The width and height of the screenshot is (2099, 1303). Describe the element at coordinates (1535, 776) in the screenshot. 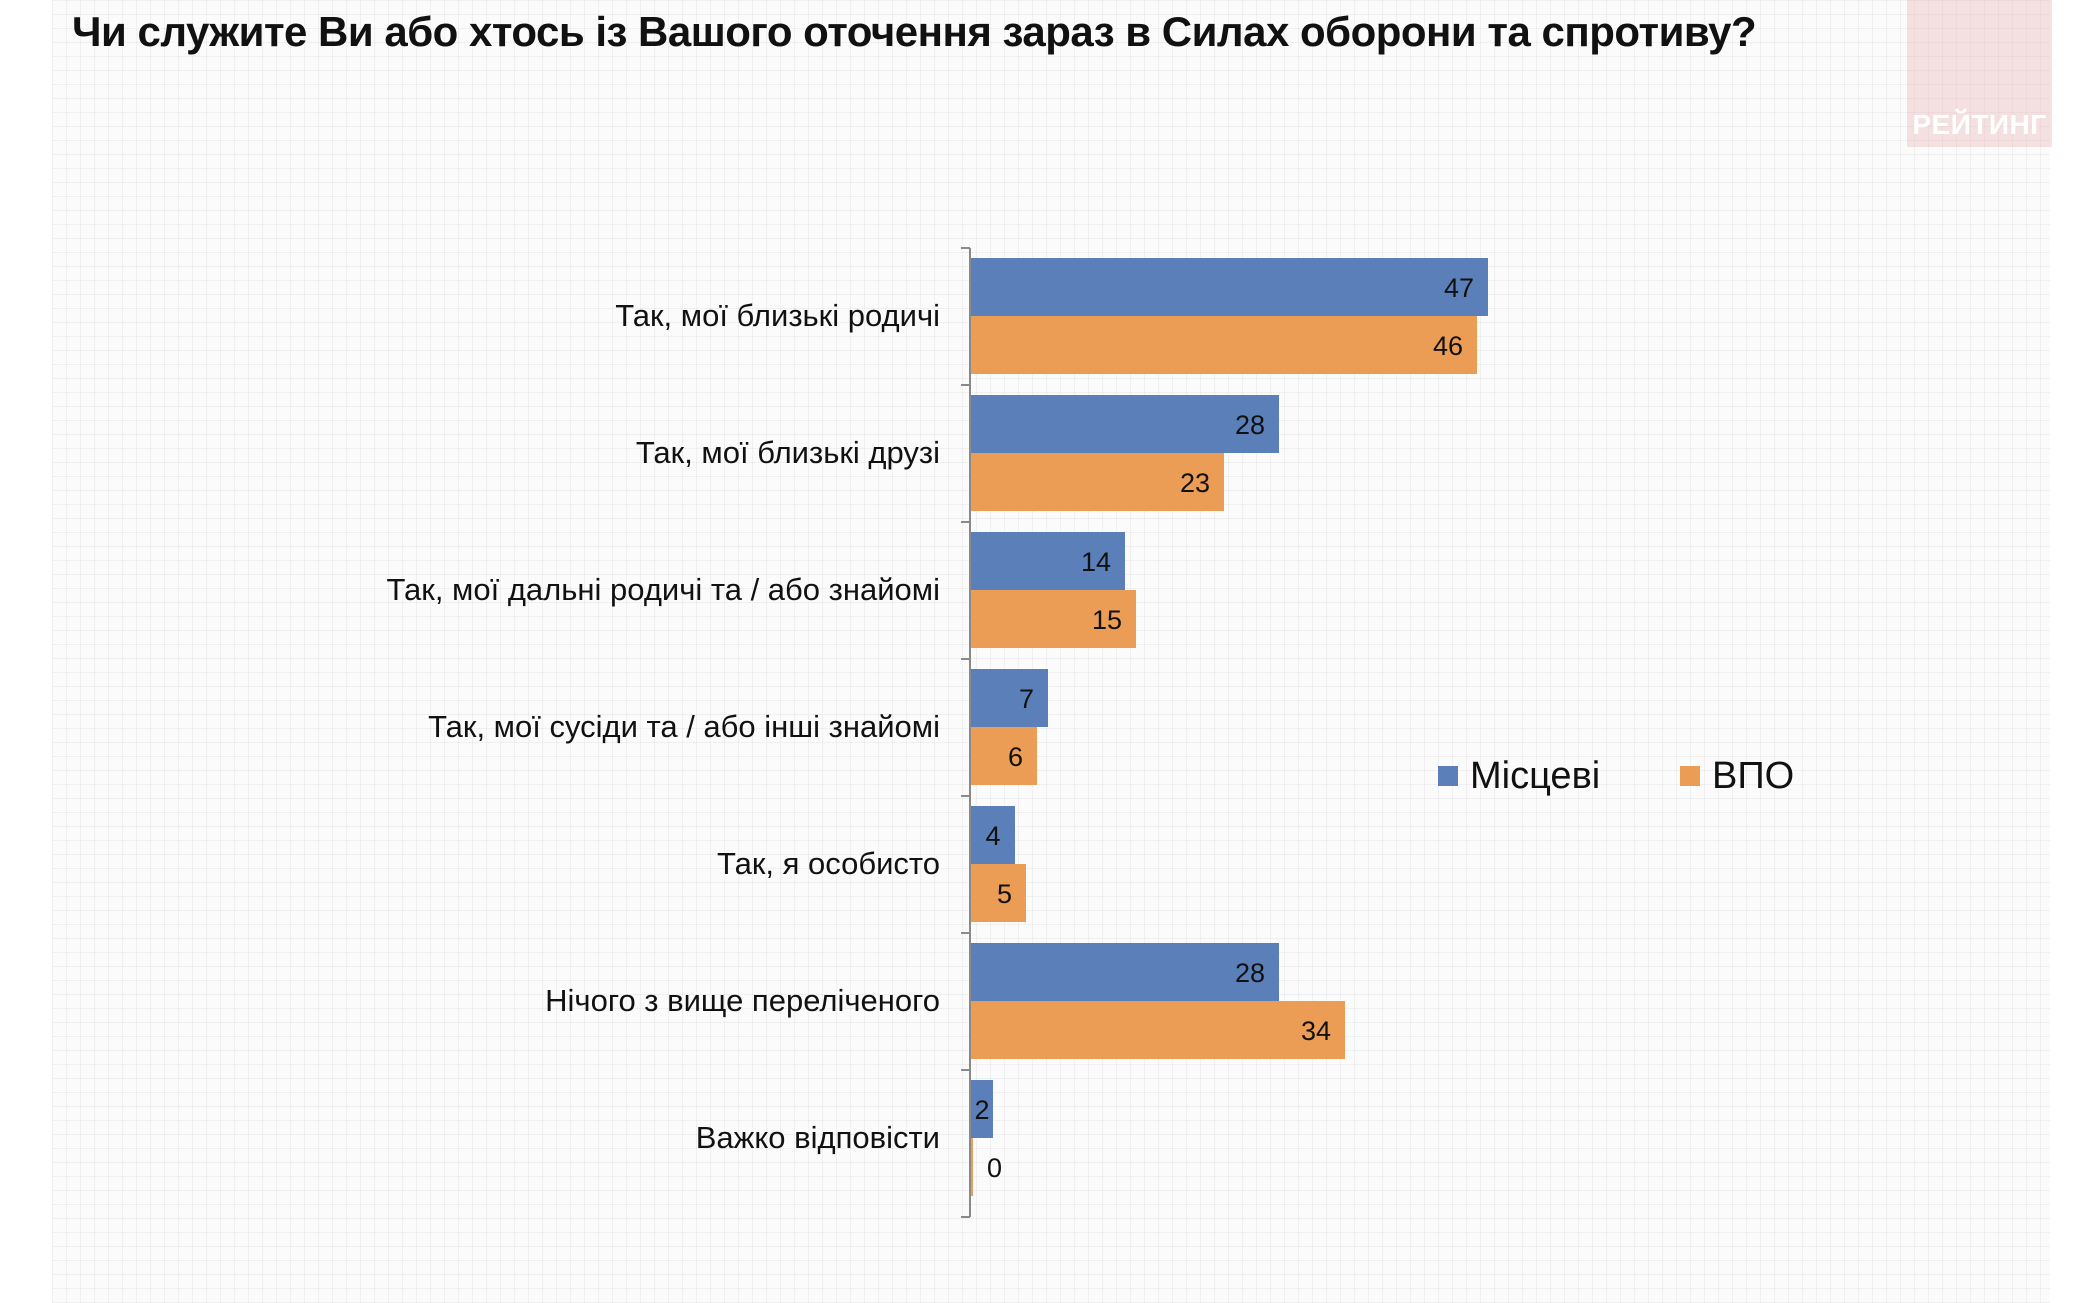

I see `legend-label-local: Місцеві` at that location.